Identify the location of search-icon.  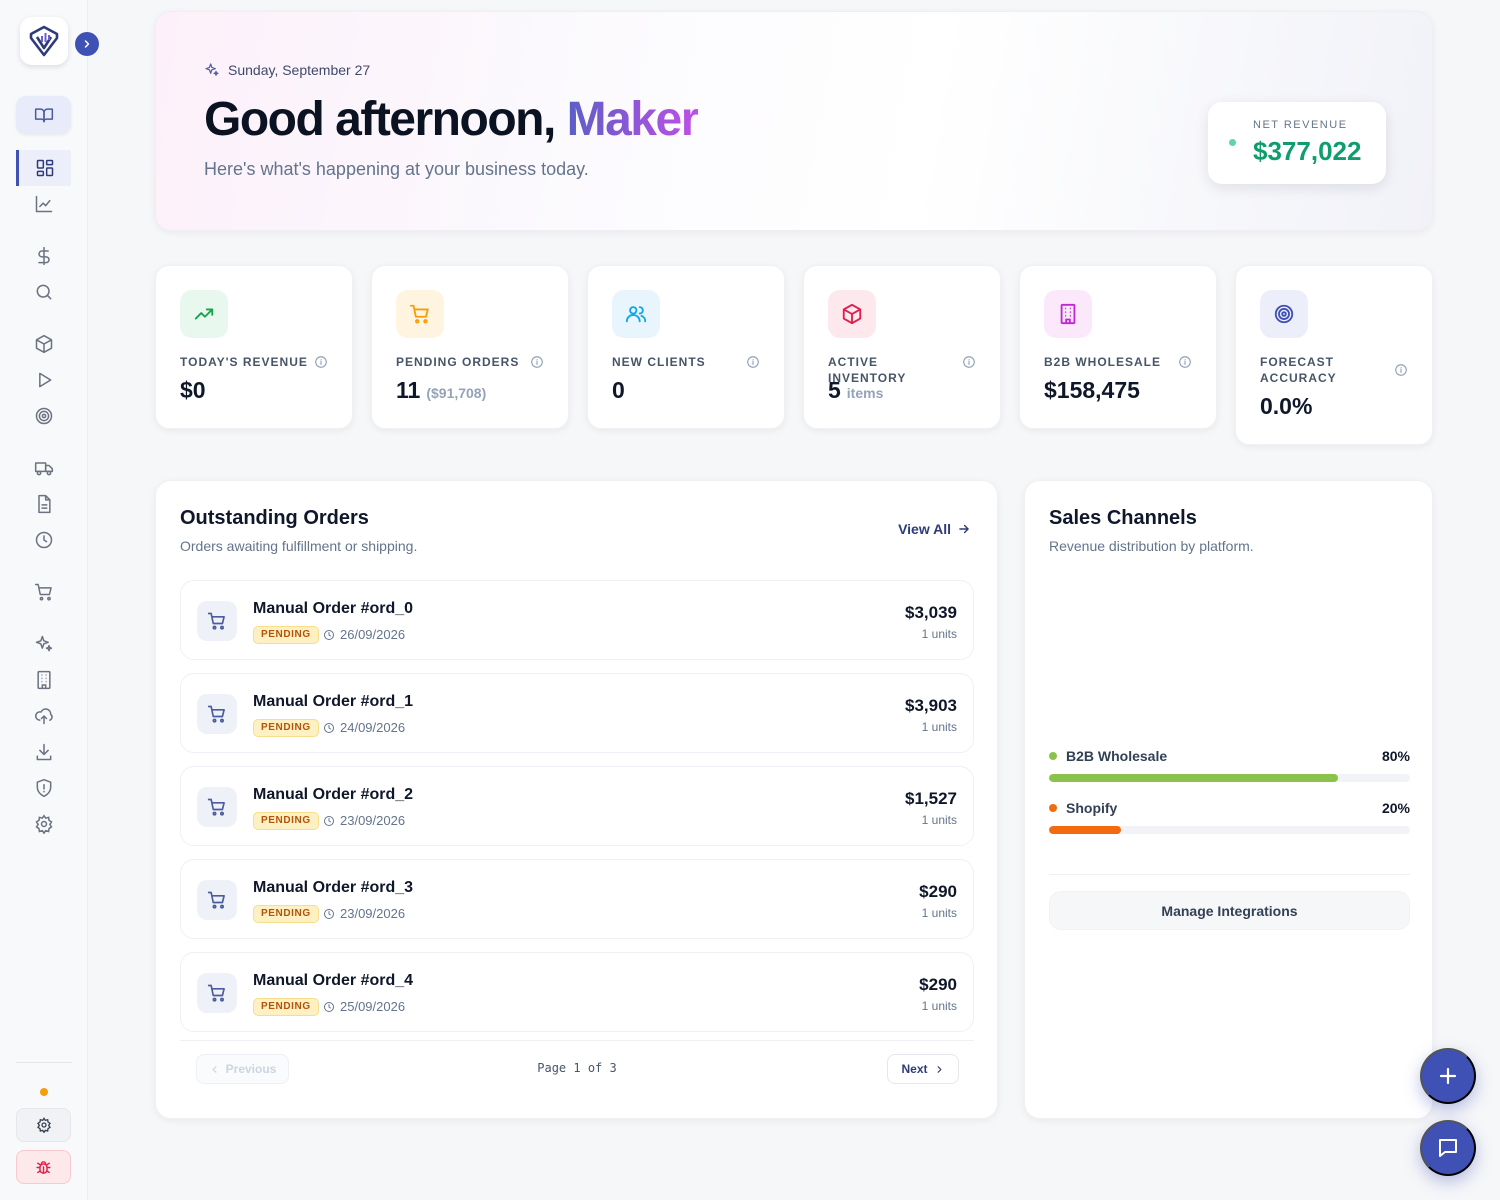
(44, 292).